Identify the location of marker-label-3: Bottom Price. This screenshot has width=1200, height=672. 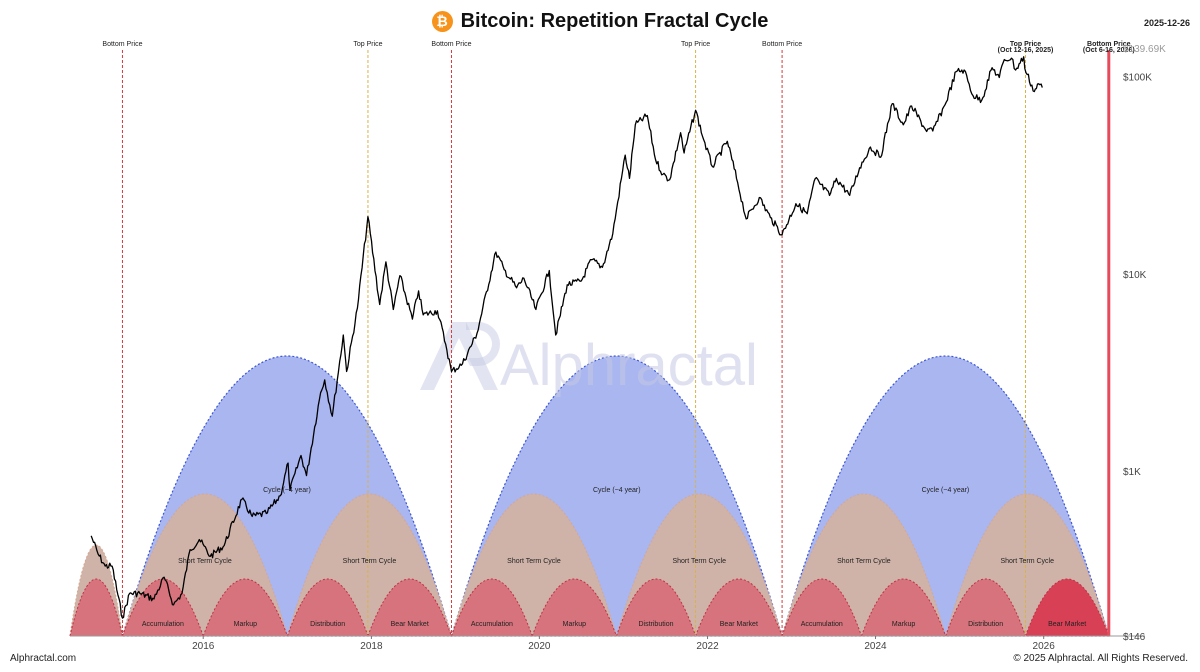
(451, 44).